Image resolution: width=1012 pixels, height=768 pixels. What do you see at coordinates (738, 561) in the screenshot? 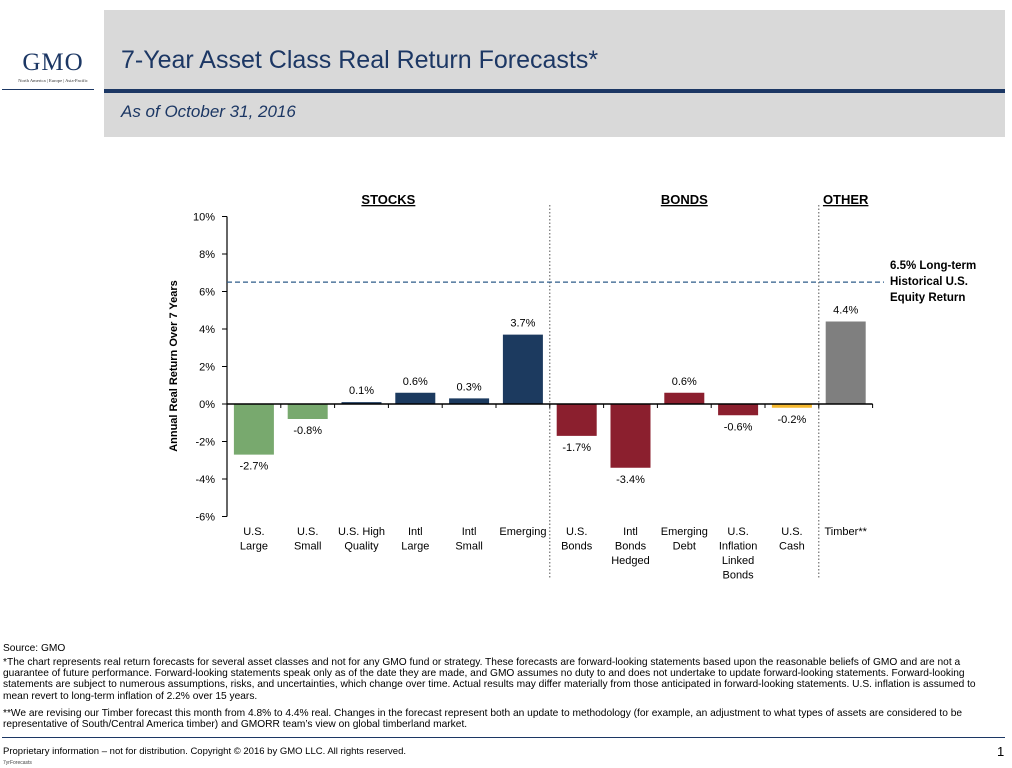
I see `category-label: Linked` at bounding box center [738, 561].